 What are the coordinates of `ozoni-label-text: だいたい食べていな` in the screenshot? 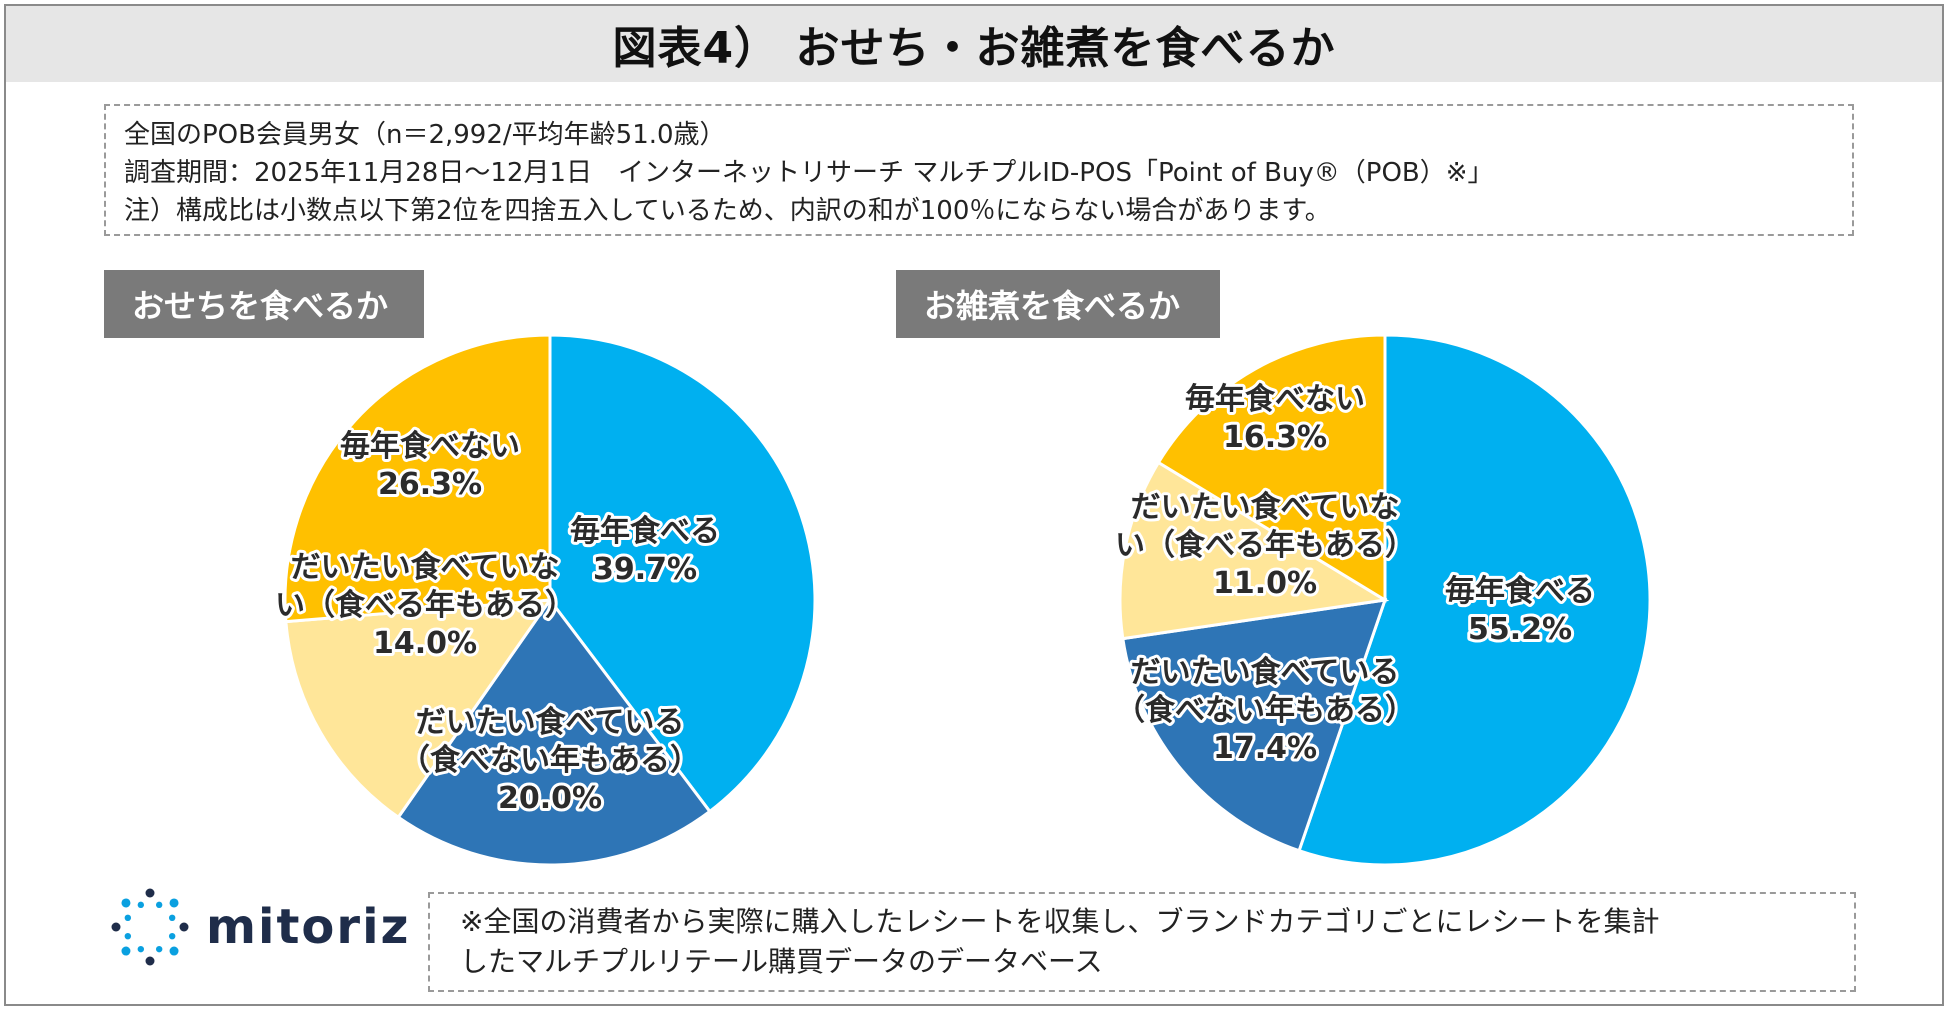 It's located at (1265, 507).